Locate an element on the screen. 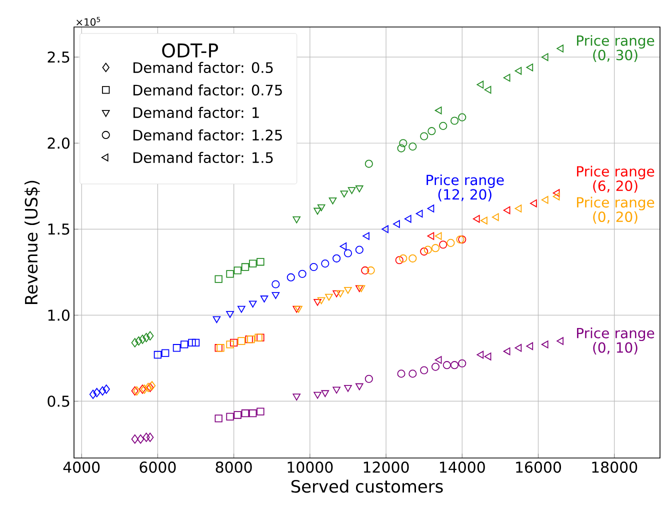 Image resolution: width=665 pixels, height=512 pixels. text: ×10$^{5}$ is located at coordinates (88, 21).